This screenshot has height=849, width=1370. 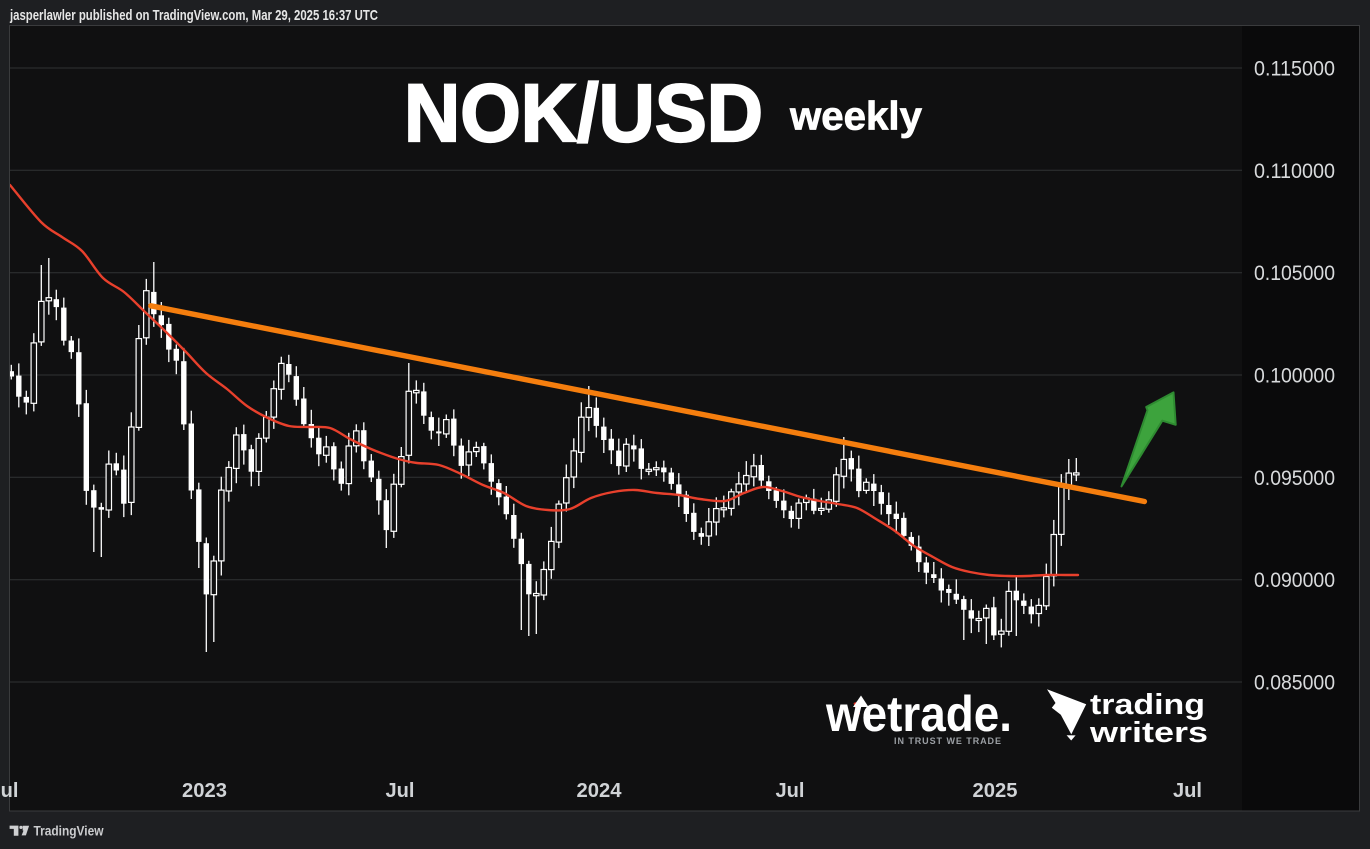 What do you see at coordinates (204, 791) in the screenshot?
I see `svg-text: 2023` at bounding box center [204, 791].